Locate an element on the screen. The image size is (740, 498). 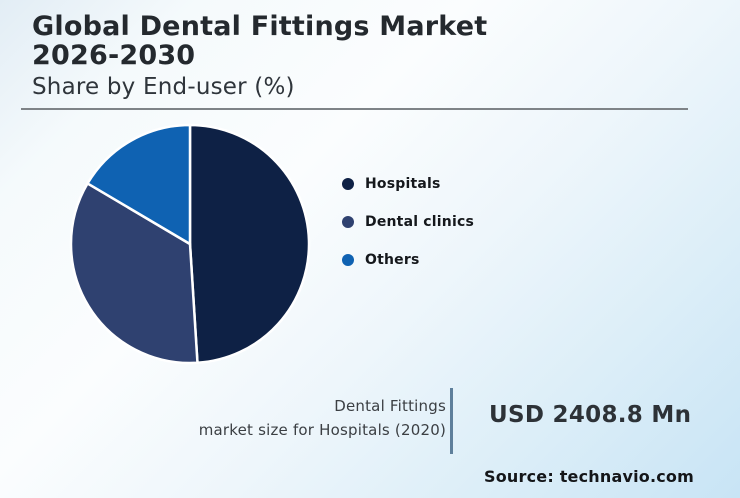
legend-dot-dental-clinics-icon is located at coordinates (348, 222).